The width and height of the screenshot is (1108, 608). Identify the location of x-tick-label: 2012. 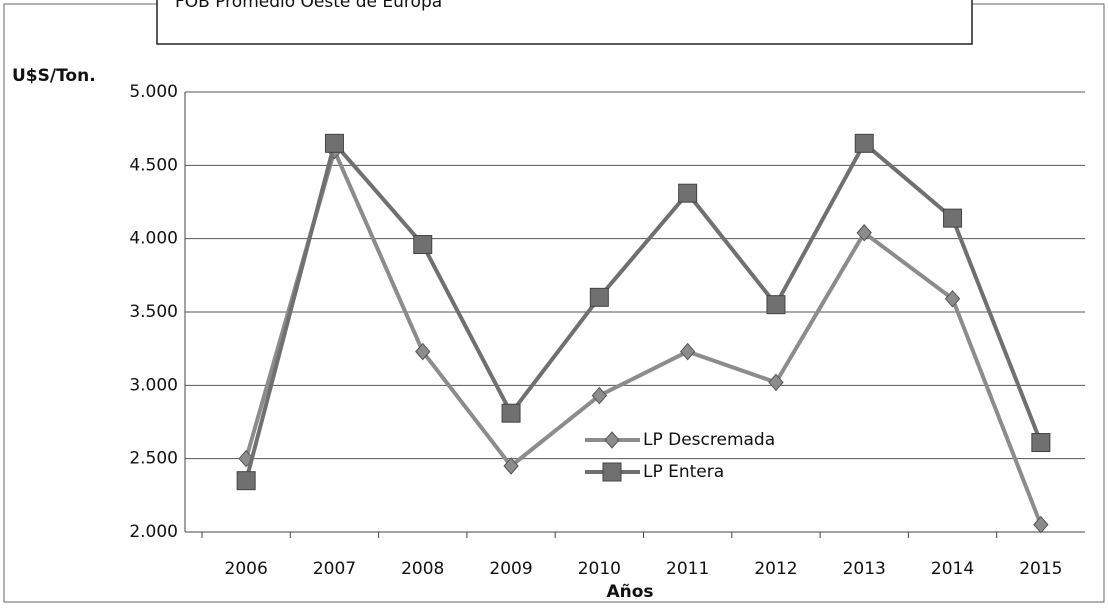
(775, 569).